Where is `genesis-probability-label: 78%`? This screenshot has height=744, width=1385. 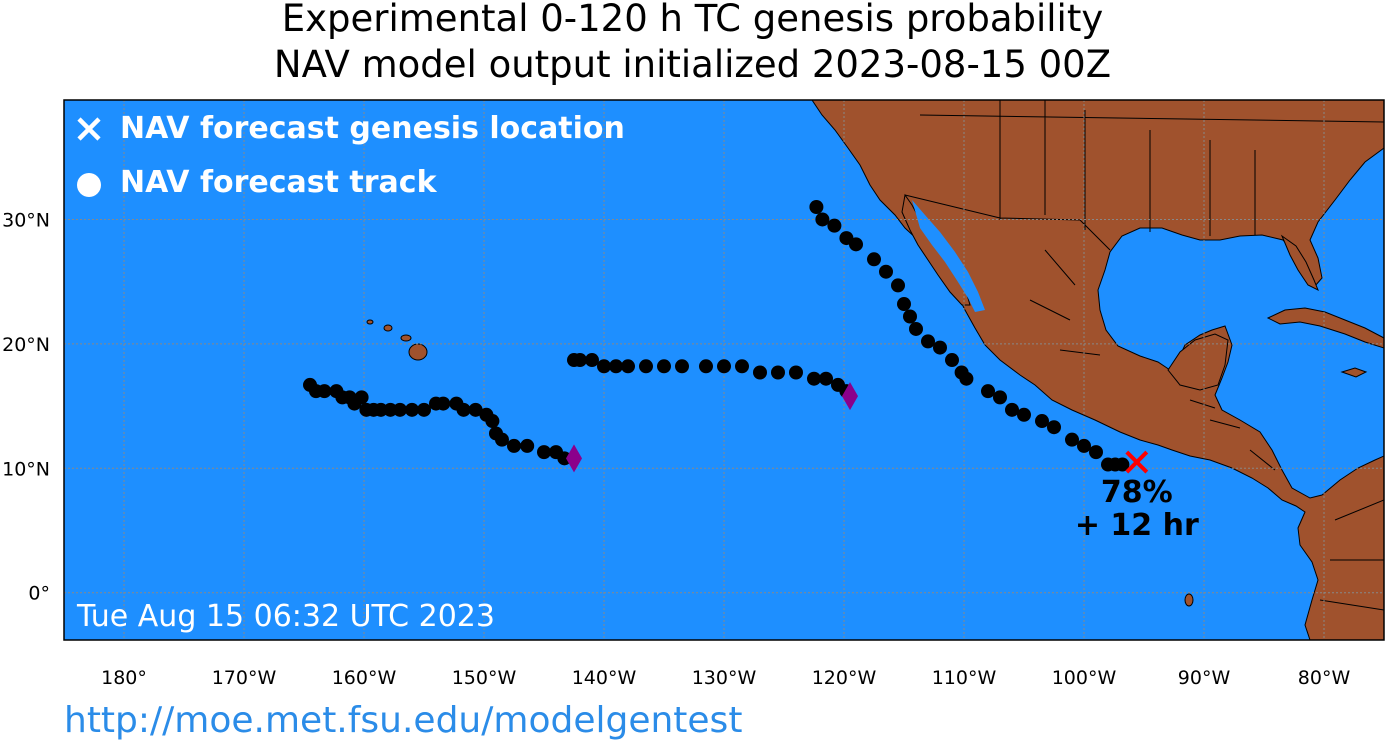 genesis-probability-label: 78% is located at coordinates (1137, 492).